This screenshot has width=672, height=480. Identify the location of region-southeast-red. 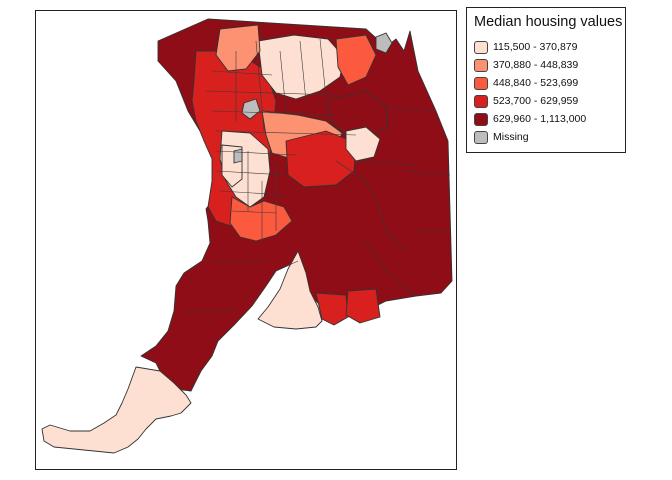
(363, 306).